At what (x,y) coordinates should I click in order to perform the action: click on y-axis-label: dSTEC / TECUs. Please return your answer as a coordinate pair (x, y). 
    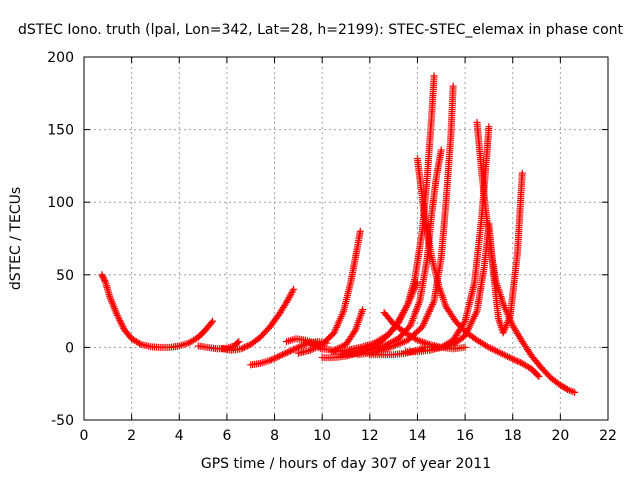
    Looking at the image, I should click on (16, 238).